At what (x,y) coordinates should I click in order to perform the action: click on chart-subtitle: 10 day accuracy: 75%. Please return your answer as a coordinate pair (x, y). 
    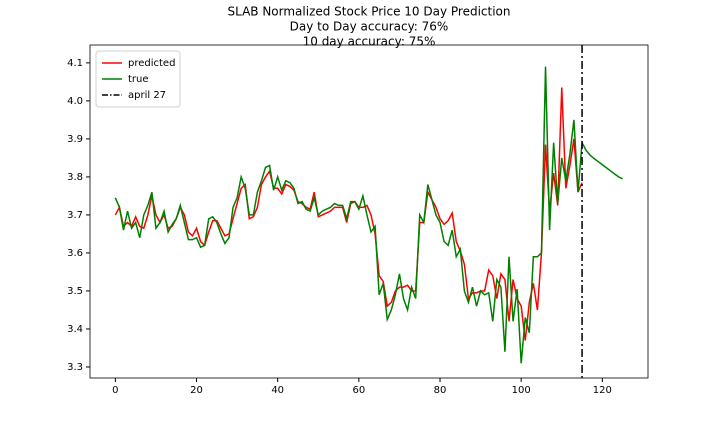
    Looking at the image, I should click on (369, 42).